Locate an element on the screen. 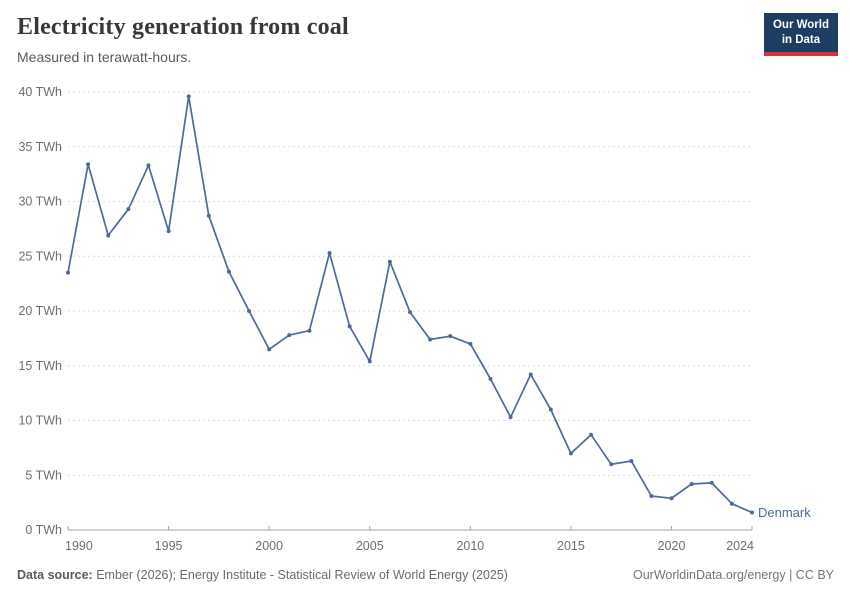 The width and height of the screenshot is (850, 600). owid-logo: Our World in Data is located at coordinates (800, 34).